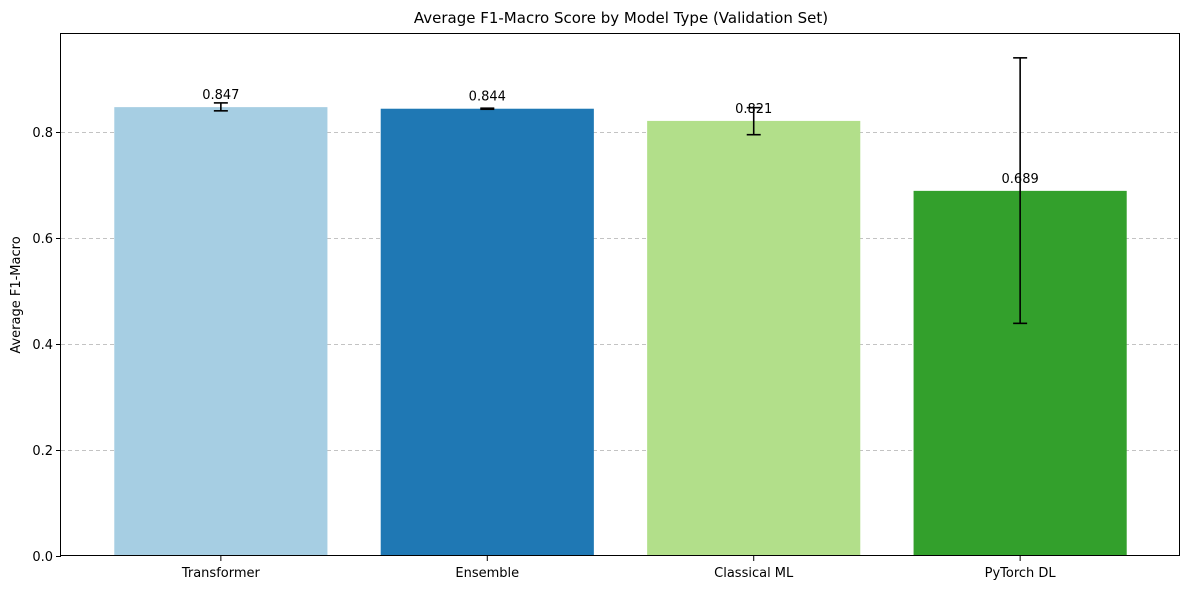  Describe the element at coordinates (487, 97) in the screenshot. I see `data-label: 0.844` at that location.